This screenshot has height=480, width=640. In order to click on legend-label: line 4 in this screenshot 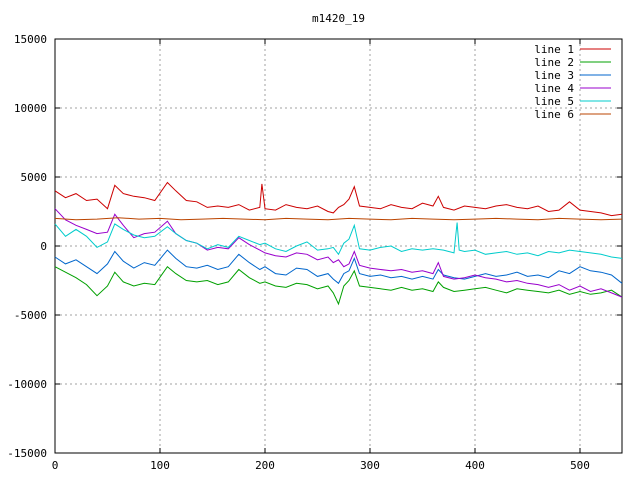, I will do `click(554, 88)`.